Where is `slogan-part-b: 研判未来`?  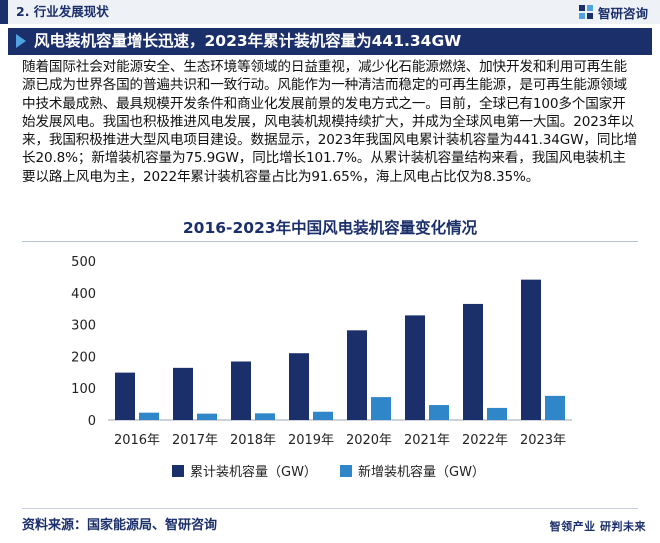 slogan-part-b: 研判未来 is located at coordinates (623, 526).